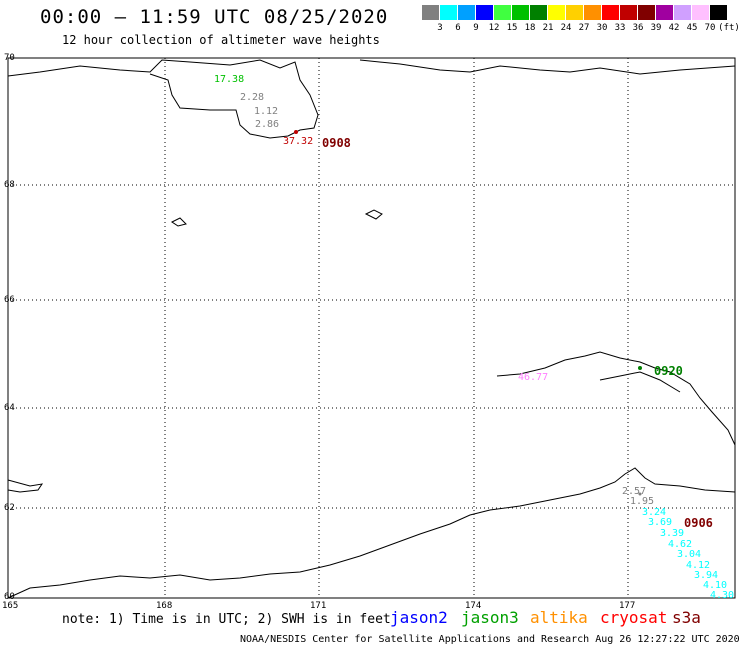  Describe the element at coordinates (654, 512) in the screenshot. I see `wave-height-label: 3.24` at that location.